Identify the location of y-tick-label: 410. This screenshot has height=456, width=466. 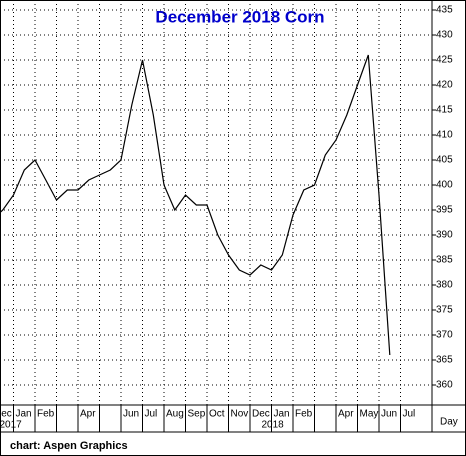
(444, 135).